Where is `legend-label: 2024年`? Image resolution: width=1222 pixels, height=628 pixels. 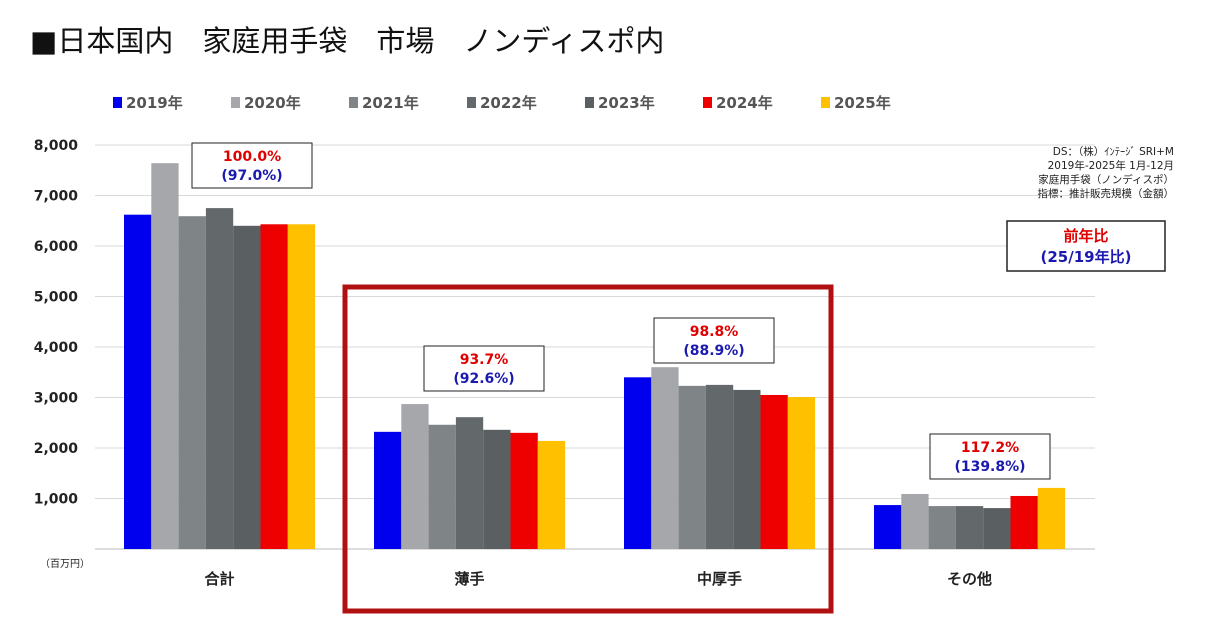 legend-label: 2024年 is located at coordinates (744, 103).